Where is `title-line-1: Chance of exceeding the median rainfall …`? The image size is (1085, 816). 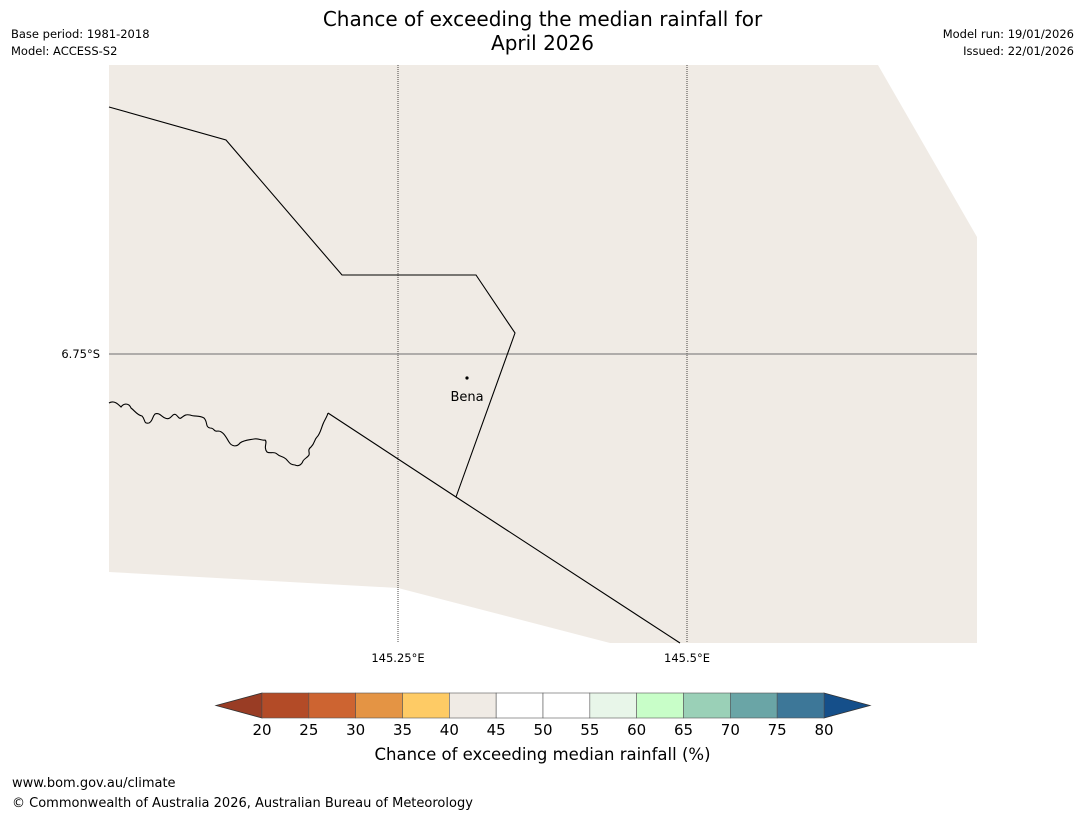
title-line-1: Chance of exceeding the median rainfall … is located at coordinates (542, 19).